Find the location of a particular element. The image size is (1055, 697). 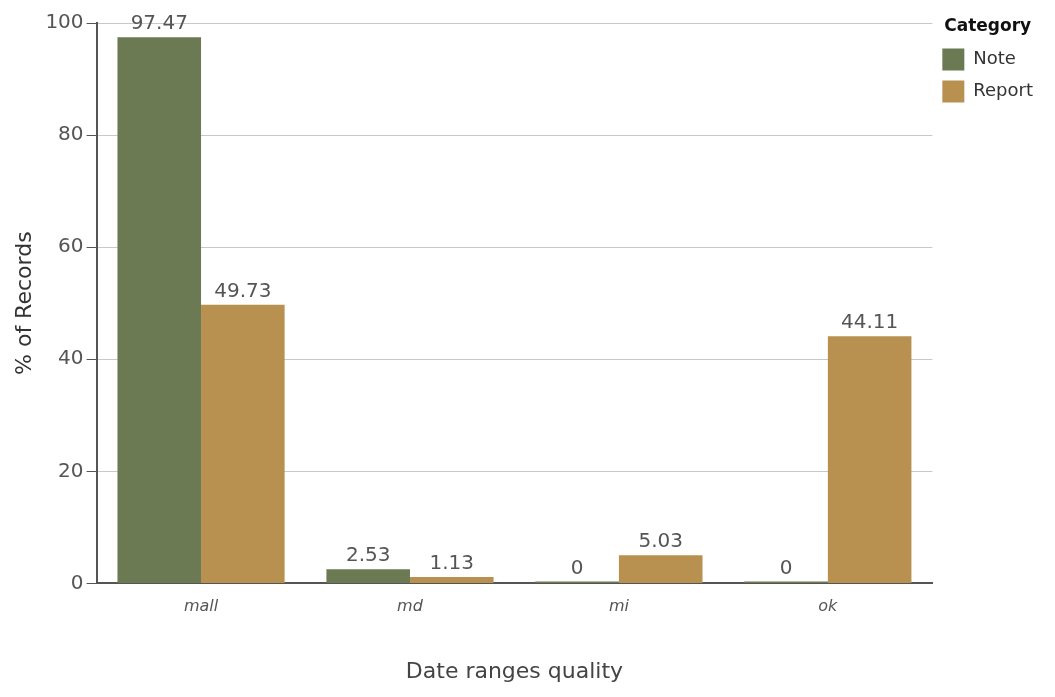

y-tick-label: 80 is located at coordinates (71, 133).